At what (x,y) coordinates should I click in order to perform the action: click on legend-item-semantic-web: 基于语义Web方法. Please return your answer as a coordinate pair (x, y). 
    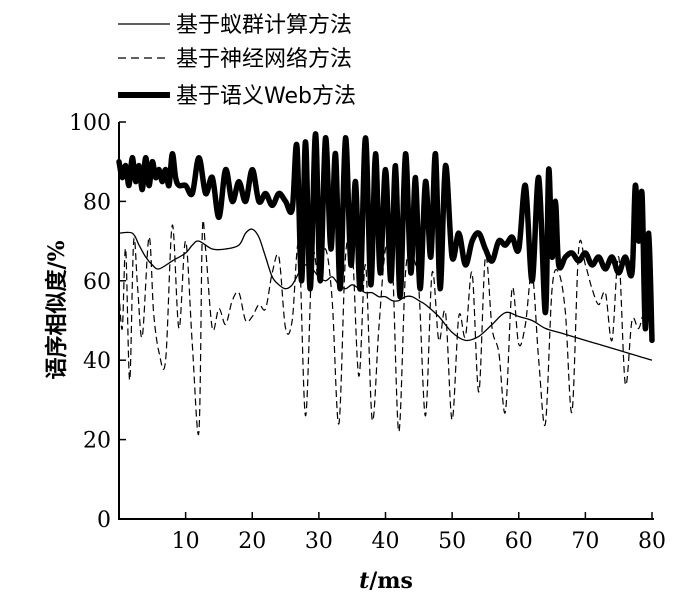
    Looking at the image, I should click on (237, 96).